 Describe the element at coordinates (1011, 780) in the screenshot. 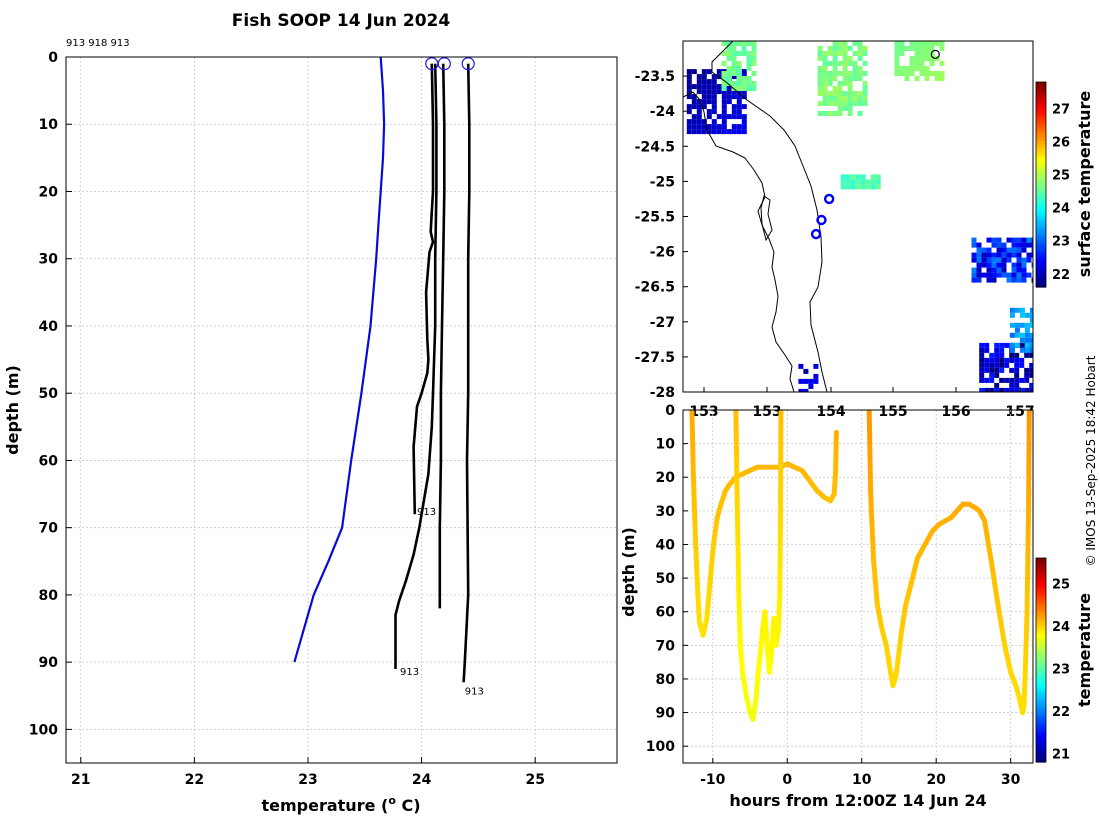

I see `timeseries-xtick-label: 30` at that location.